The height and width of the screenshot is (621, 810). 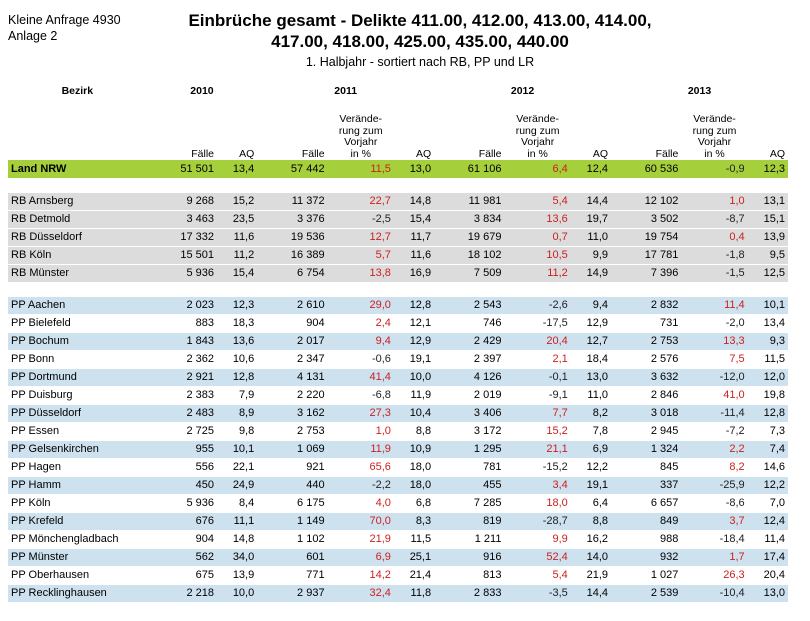 I want to click on value-cell: 1 102, so click(x=292, y=539).